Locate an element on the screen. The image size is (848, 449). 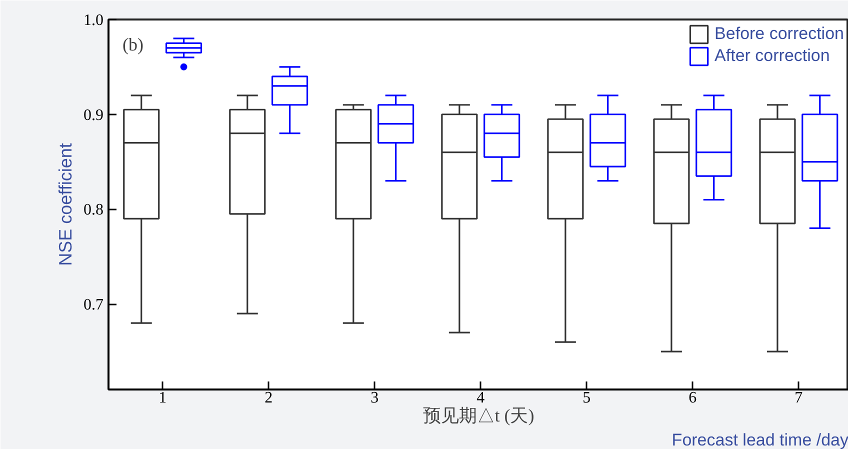
x-tick-label: 5 is located at coordinates (586, 398).